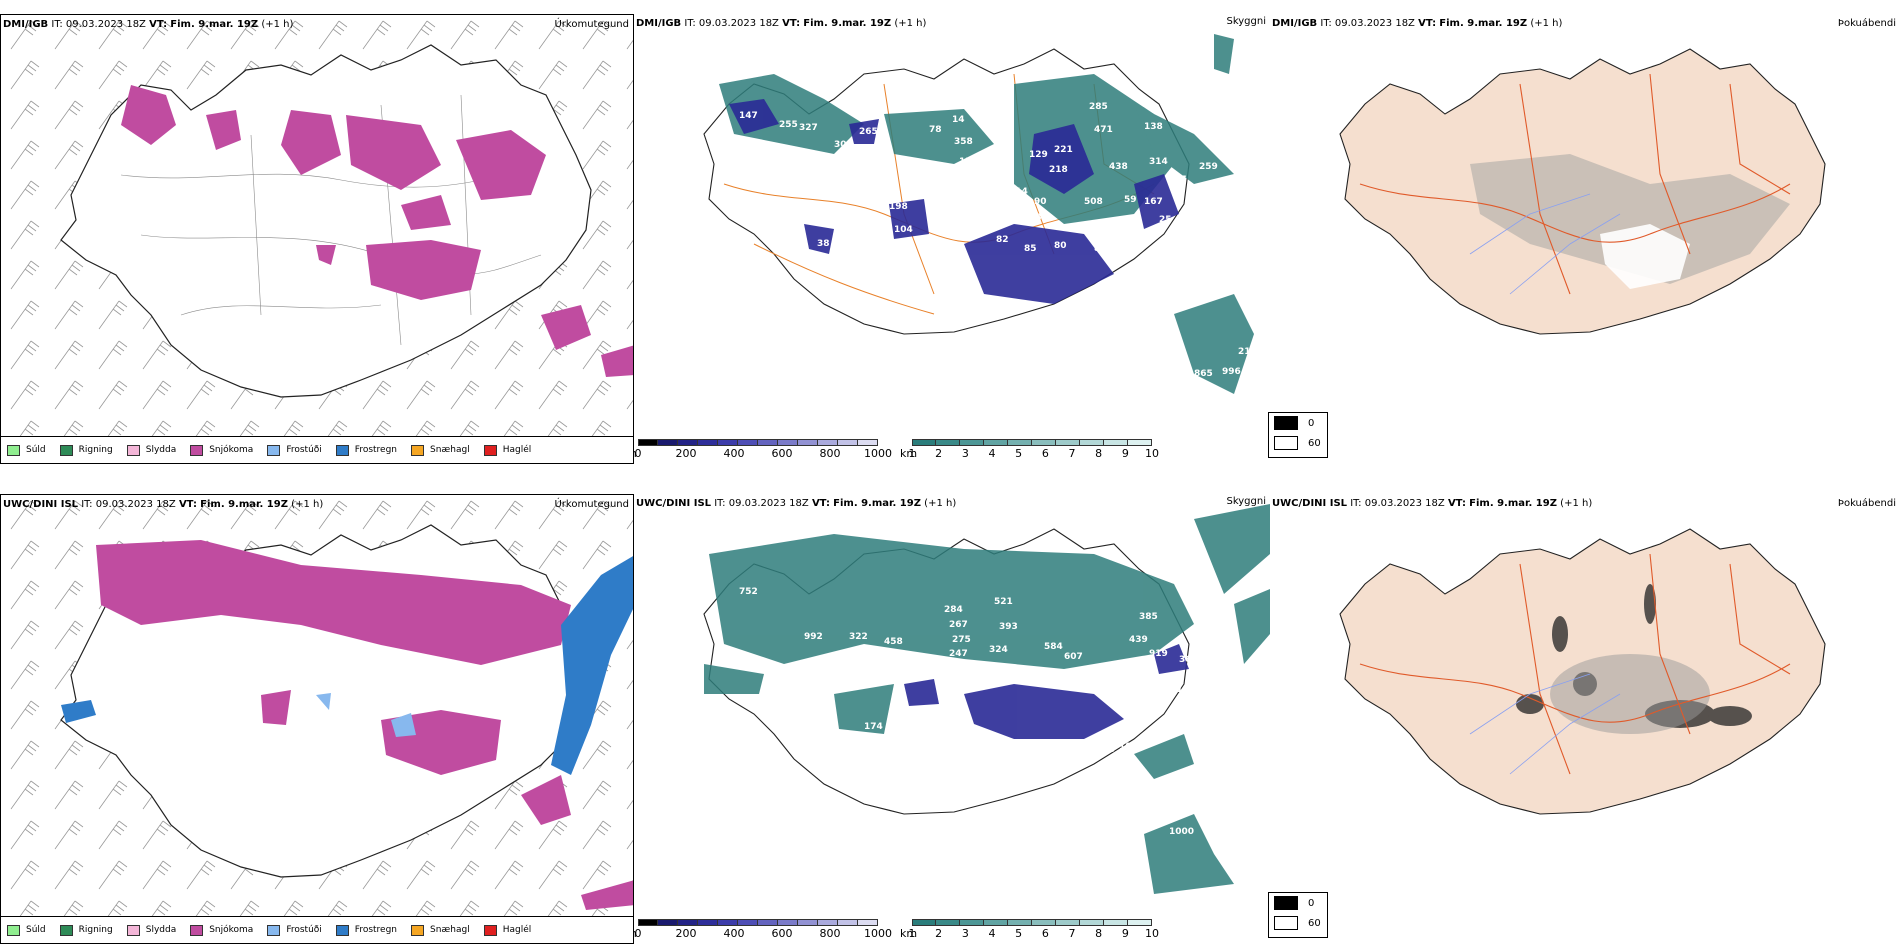  What do you see at coordinates (1105, 750) in the screenshot?
I see `vis-label: 158` at bounding box center [1105, 750].